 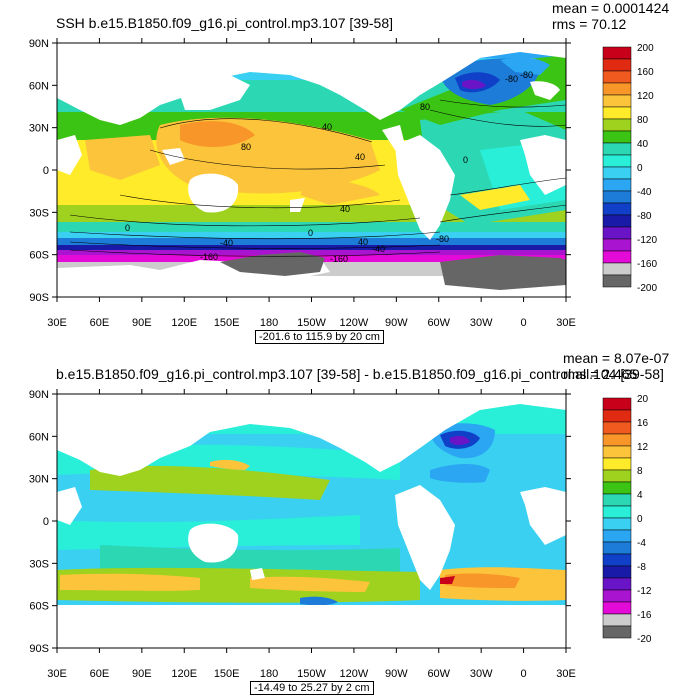 What do you see at coordinates (641, 567) in the screenshot?
I see `colorbar-label: -8` at bounding box center [641, 567].